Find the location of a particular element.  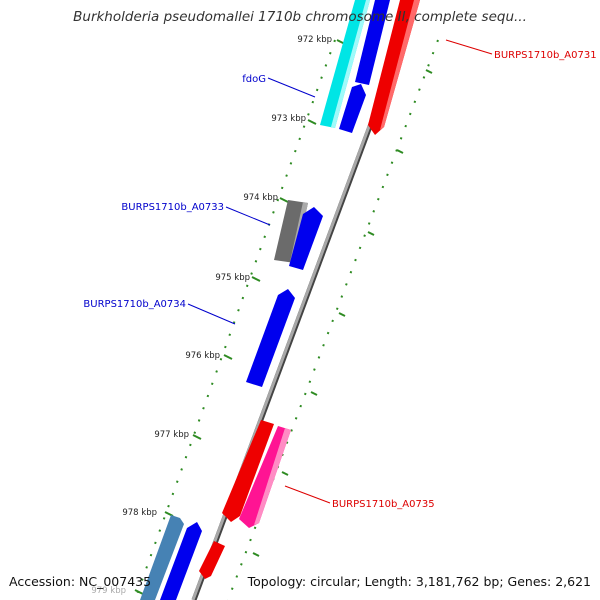

gene-feature-reverse-highlight is located at coordinates (400, 65).